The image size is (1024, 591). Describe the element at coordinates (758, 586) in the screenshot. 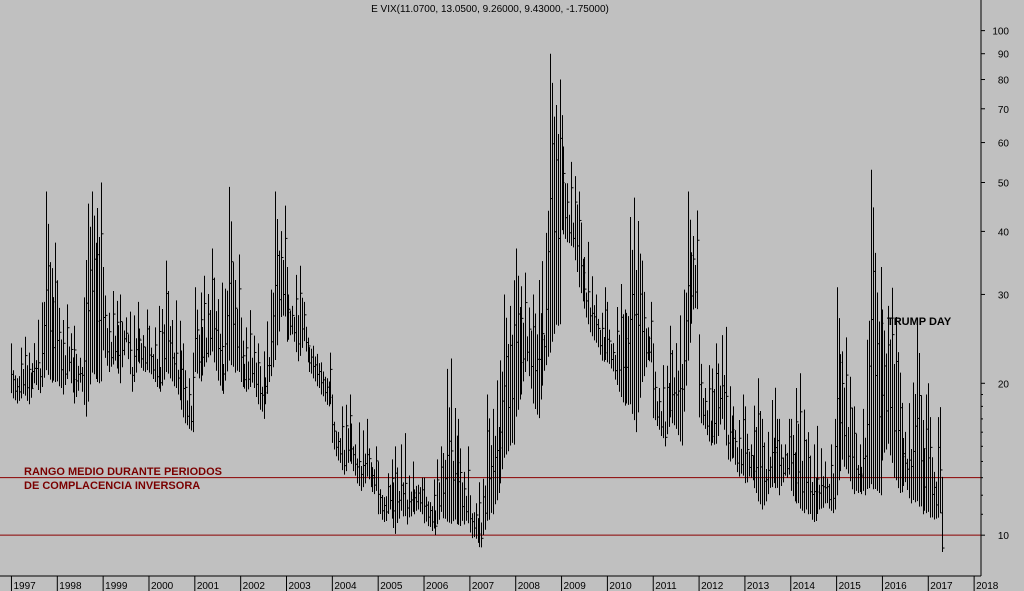

I see `x-tick-label: 2013` at that location.